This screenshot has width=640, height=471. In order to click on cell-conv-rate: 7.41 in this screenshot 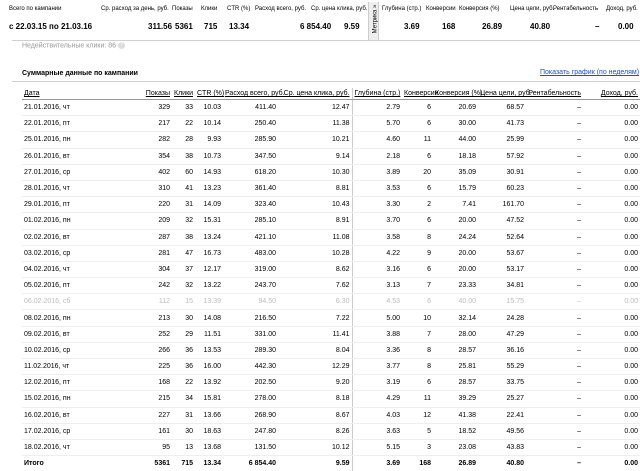, I will do `click(455, 205)`.